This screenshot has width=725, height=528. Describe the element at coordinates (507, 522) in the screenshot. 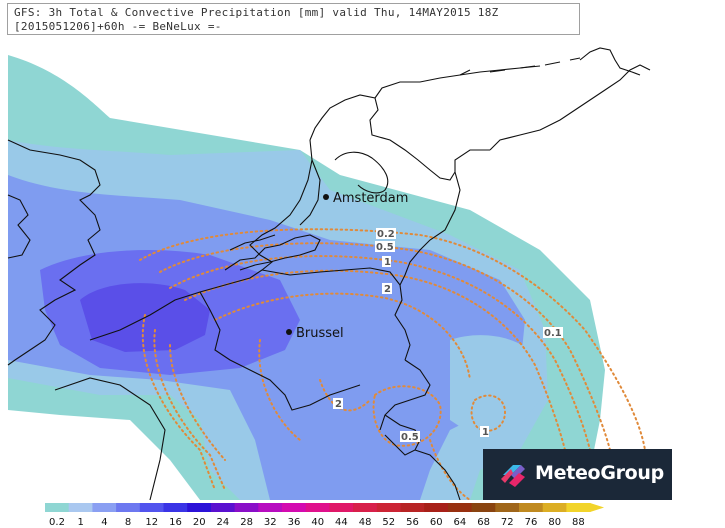

I see `scale-label: 72` at that location.